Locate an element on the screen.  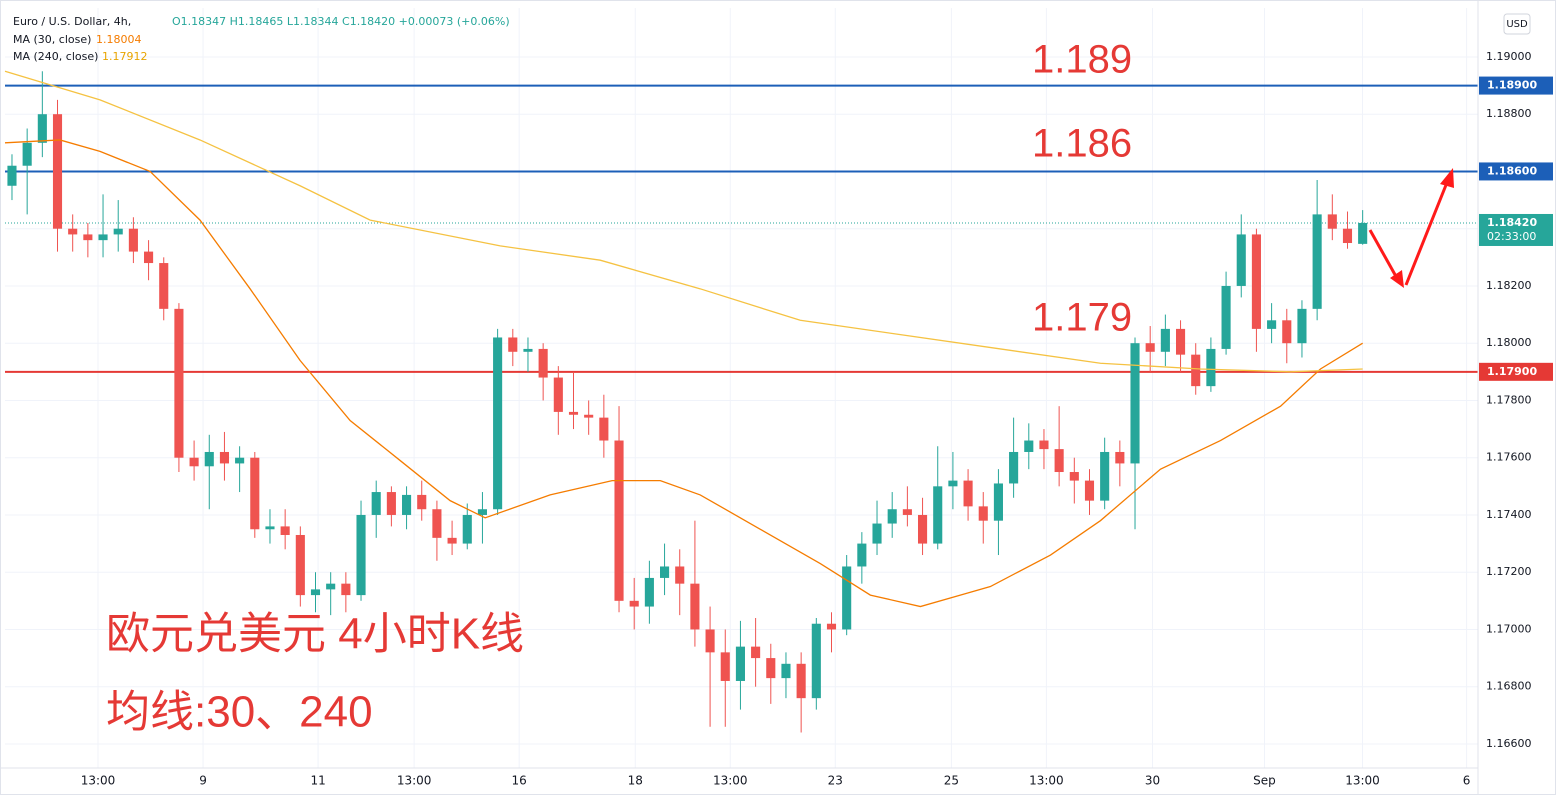
chart-title: Euro / U.S. Dollar, 4h, is located at coordinates (72, 21).